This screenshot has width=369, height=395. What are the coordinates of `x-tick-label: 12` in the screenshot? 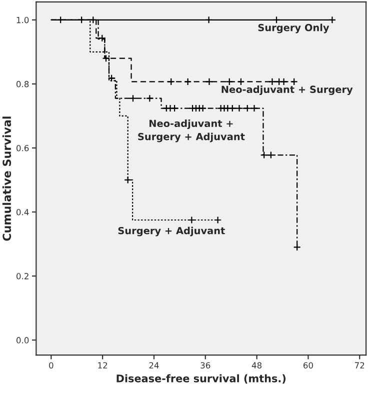 It's located at (103, 365).